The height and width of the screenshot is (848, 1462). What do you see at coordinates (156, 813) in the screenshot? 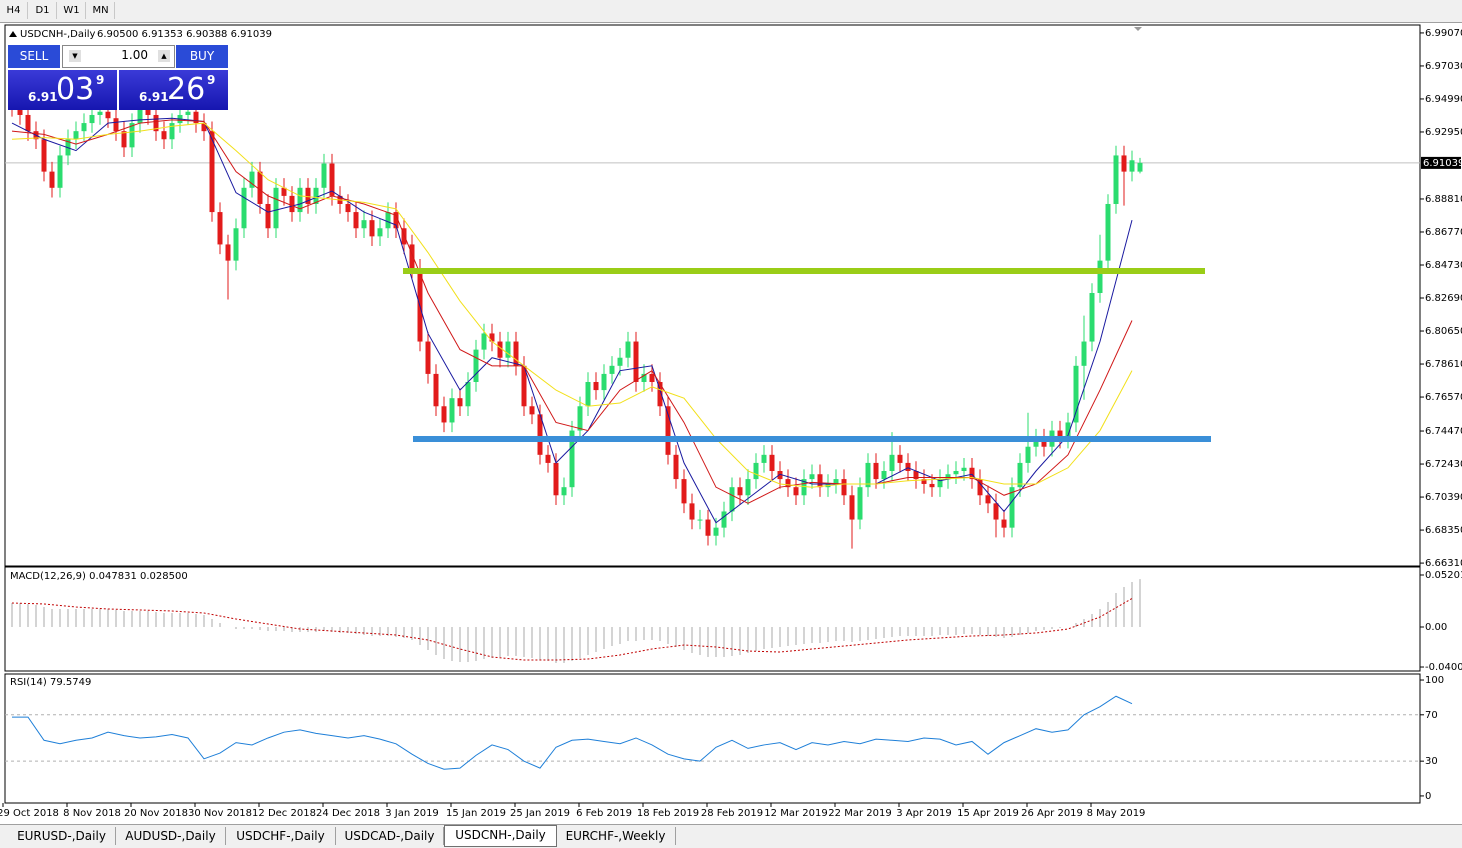
I see `x-tick-label: 20 Nov 2018` at bounding box center [156, 813].